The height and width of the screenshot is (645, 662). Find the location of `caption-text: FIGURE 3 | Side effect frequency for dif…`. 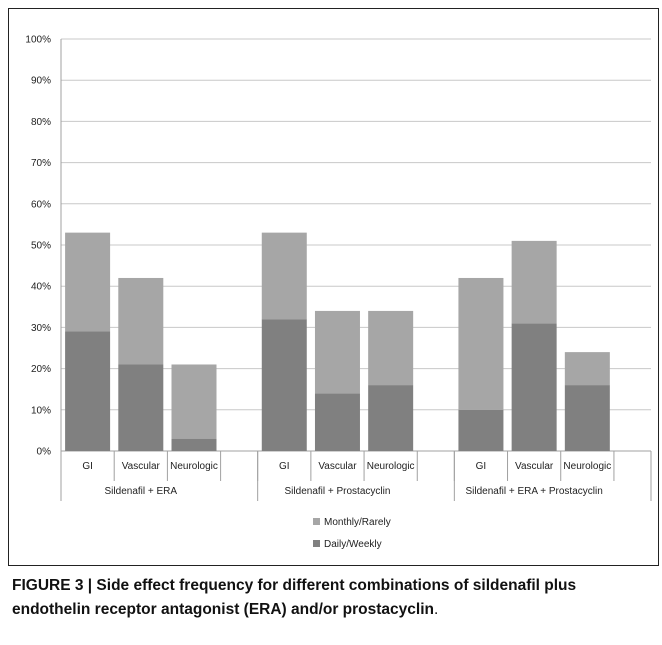

caption-text: FIGURE 3 | Side effect frequency for dif… is located at coordinates (294, 597).